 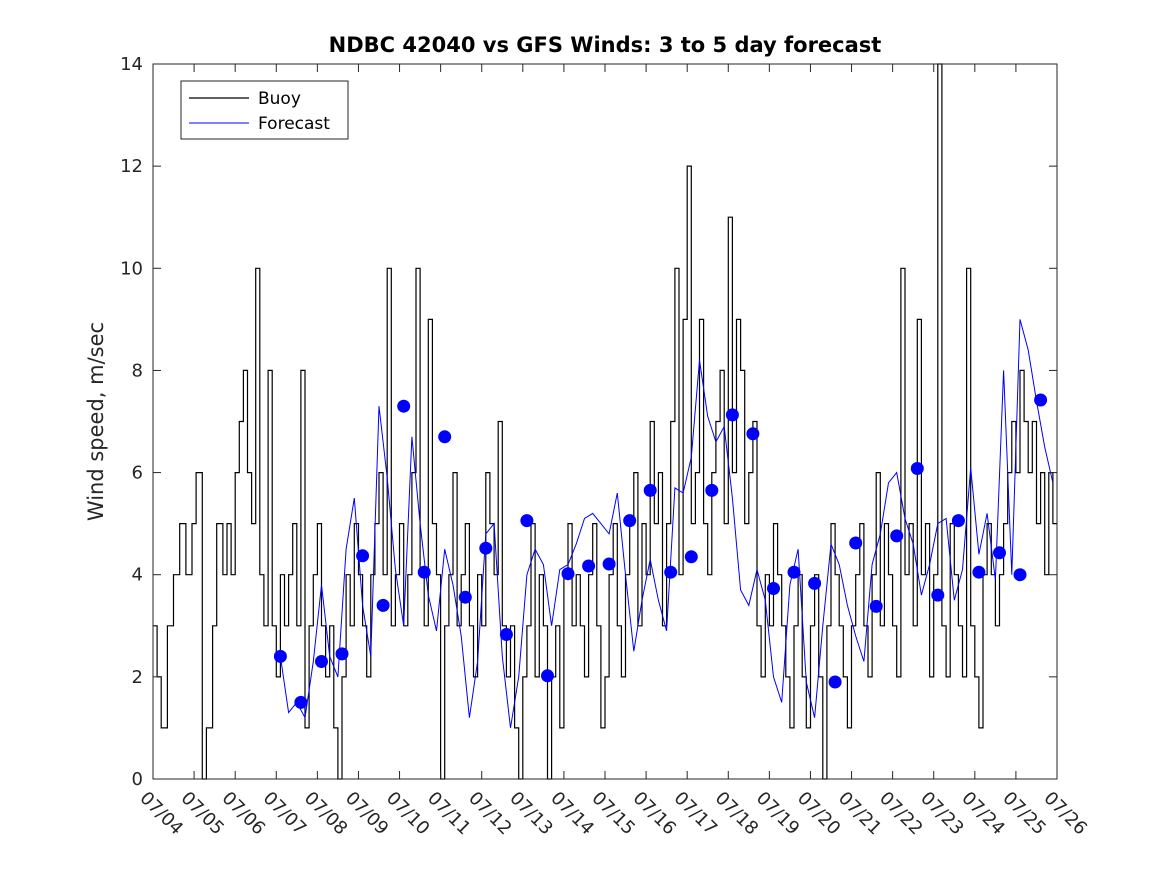 I want to click on legend-box, so click(x=264, y=110).